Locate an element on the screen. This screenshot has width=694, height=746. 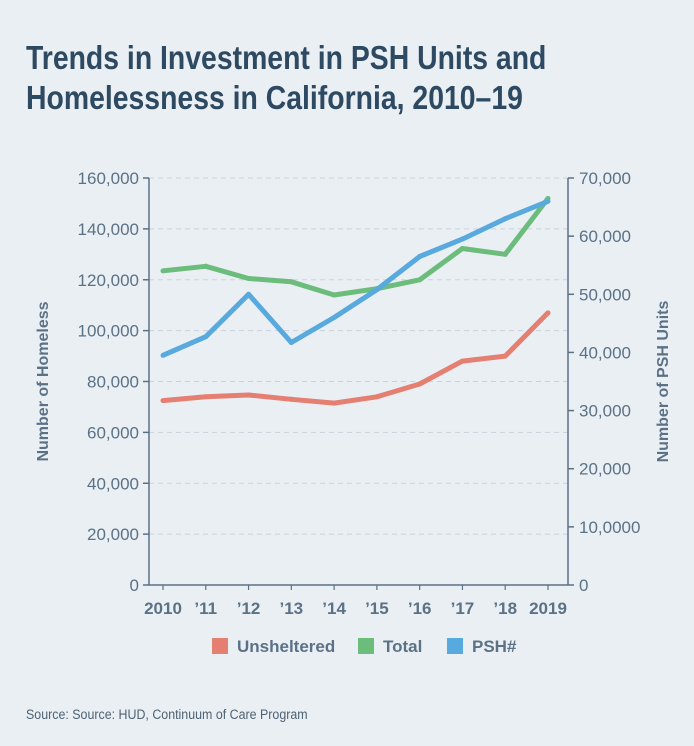
legend-swatch-total is located at coordinates (366, 646).